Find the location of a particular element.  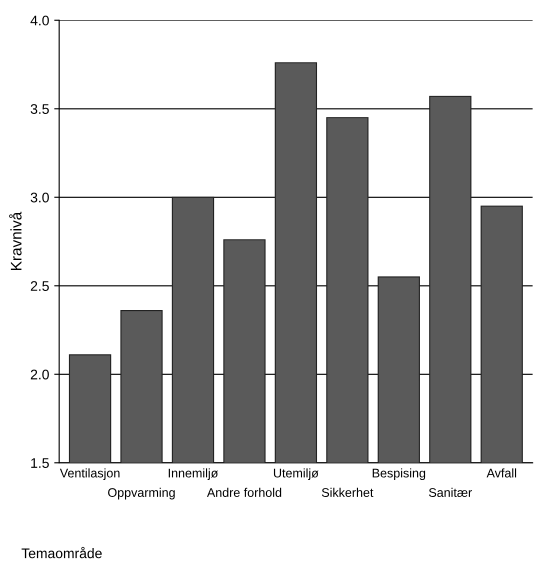

y-axis-title: Kravnivå is located at coordinates (15, 241).